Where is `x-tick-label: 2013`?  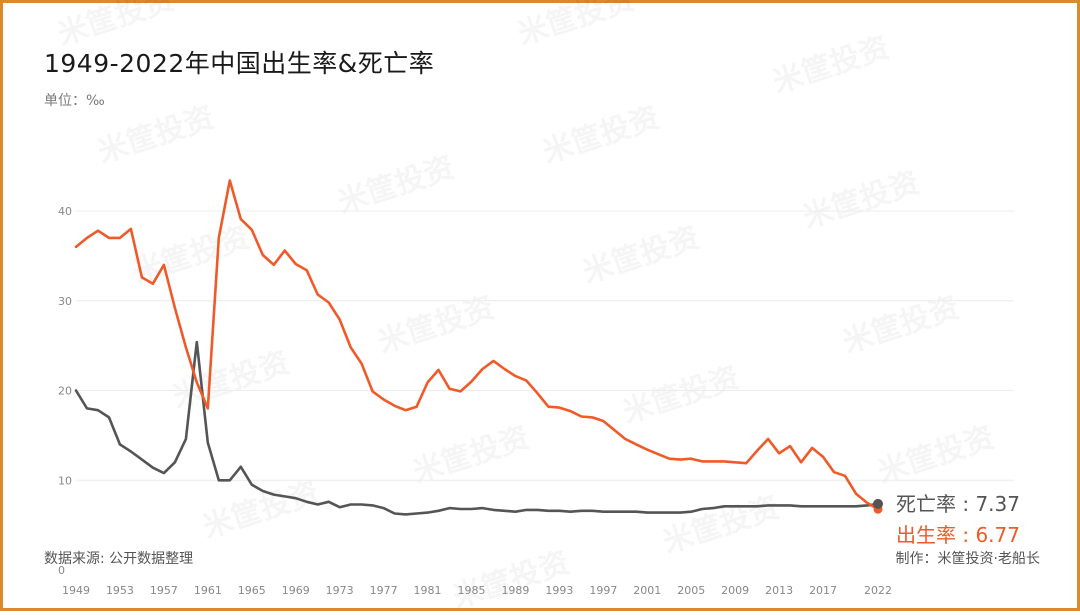
x-tick-label: 2013 is located at coordinates (779, 590).